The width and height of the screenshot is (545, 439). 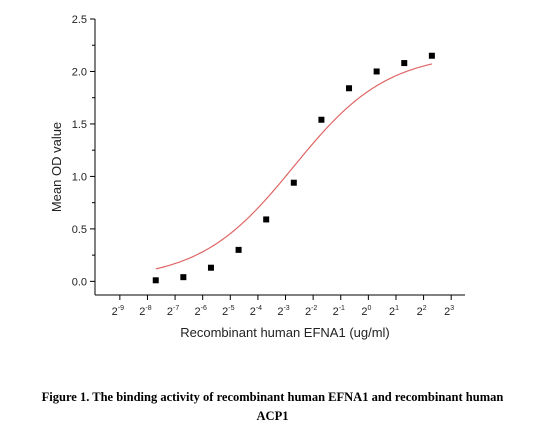 I want to click on caption-line-2: ACP1, so click(x=272, y=416).